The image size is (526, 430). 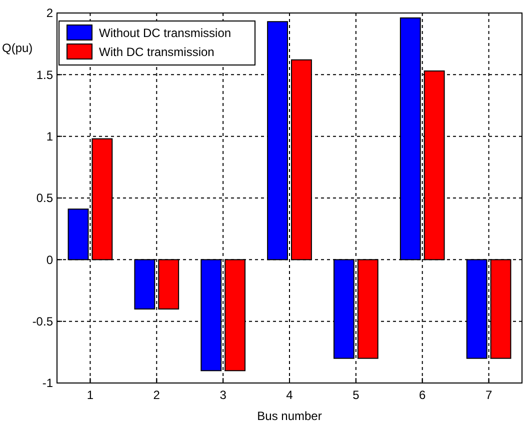 What do you see at coordinates (45, 75) in the screenshot?
I see `y-tick-label: 1.5` at bounding box center [45, 75].